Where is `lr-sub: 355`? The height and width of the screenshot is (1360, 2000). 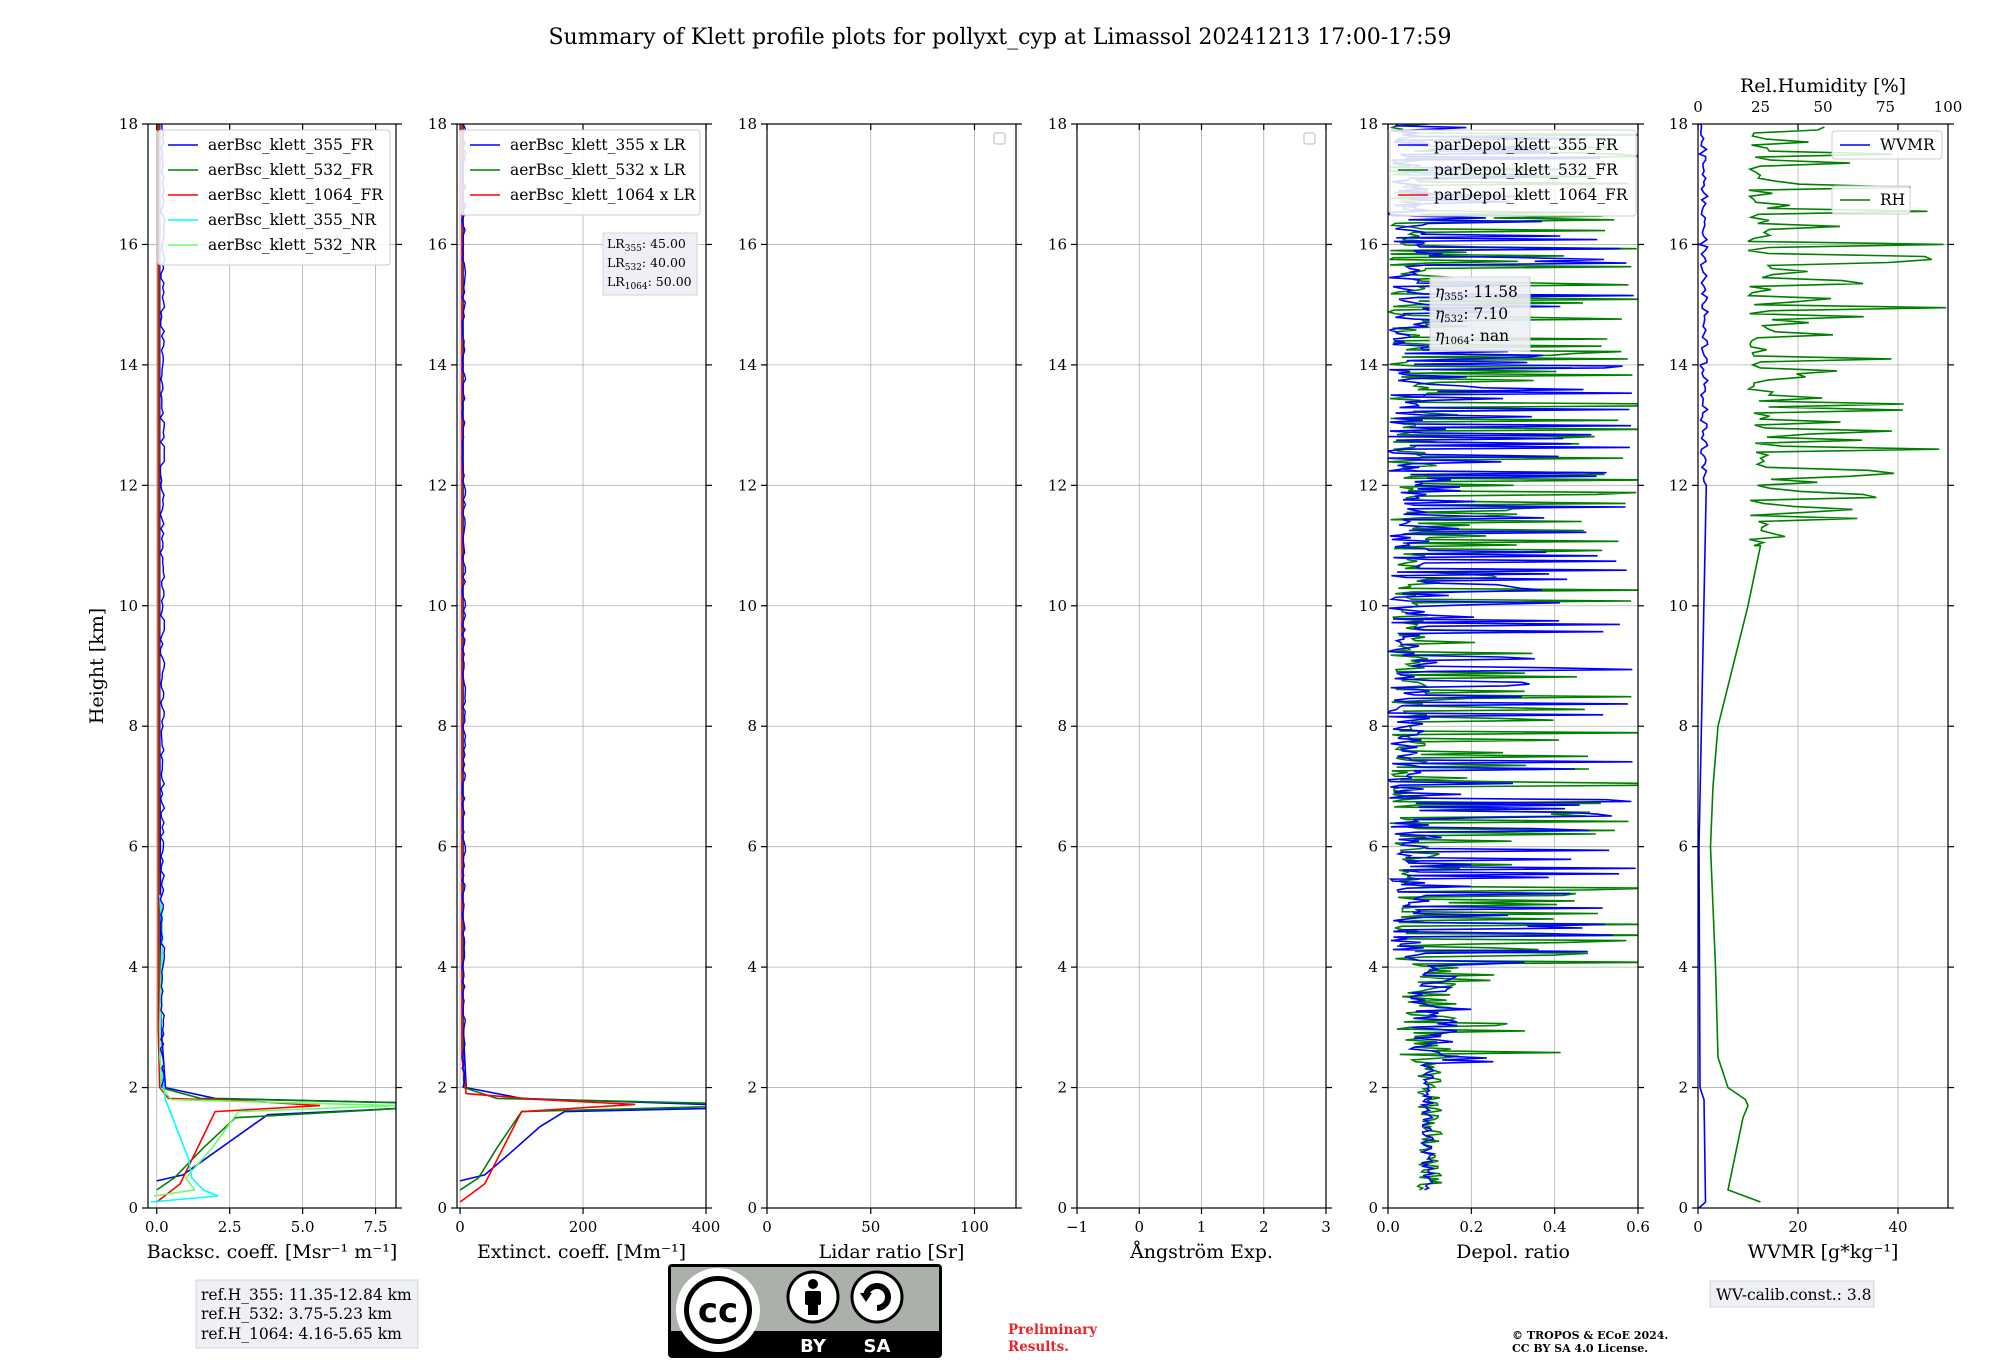
lr-sub: 355 is located at coordinates (633, 249).